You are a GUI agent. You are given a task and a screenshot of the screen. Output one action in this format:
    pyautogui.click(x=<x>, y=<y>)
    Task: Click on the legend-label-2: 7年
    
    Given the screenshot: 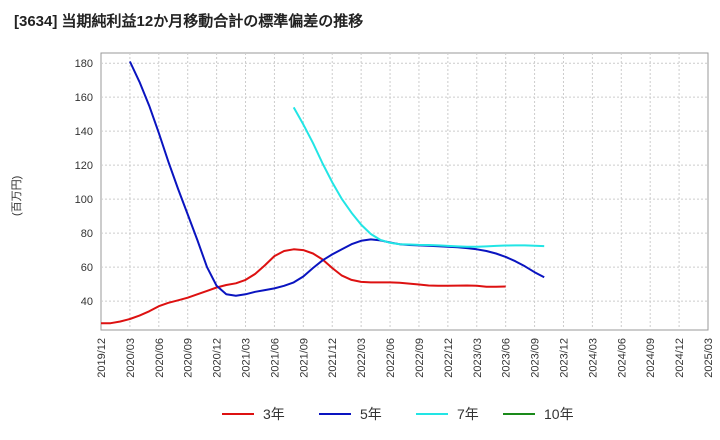 What is the action you would take?
    pyautogui.click(x=468, y=414)
    